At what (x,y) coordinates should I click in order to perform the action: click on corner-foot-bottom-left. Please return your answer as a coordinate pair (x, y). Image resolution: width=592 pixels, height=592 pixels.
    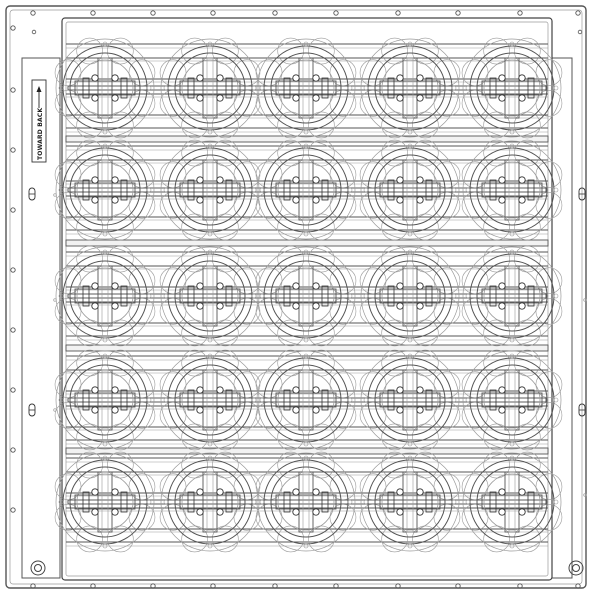
    Looking at the image, I should click on (38, 568).